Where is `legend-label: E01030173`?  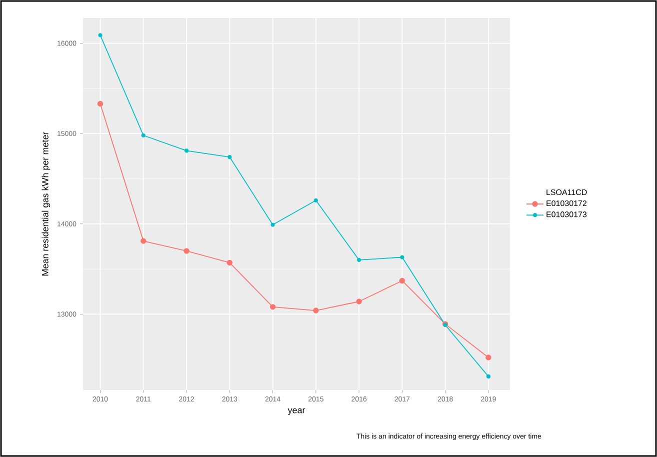
legend-label: E01030173 is located at coordinates (566, 215).